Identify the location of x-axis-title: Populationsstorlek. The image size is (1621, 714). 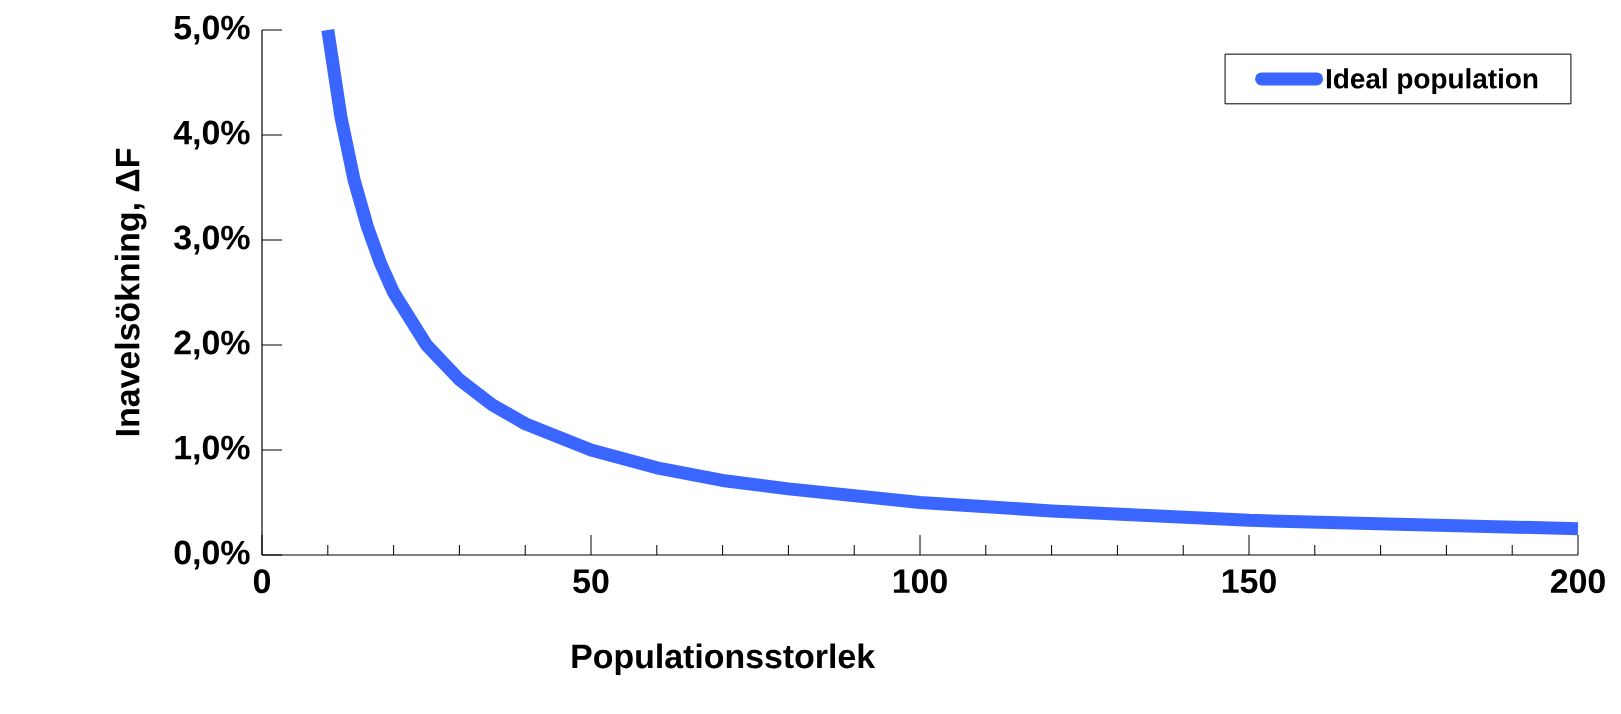
(724, 659).